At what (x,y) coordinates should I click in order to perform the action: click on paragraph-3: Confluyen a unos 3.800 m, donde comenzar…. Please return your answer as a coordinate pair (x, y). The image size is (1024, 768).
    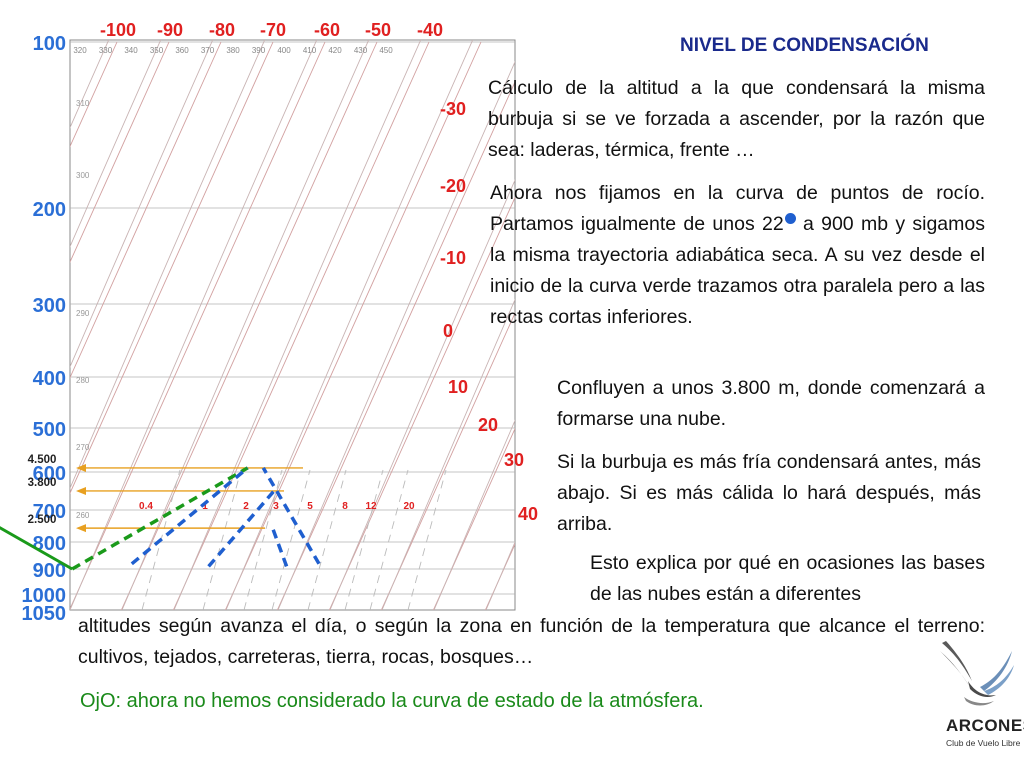
    Looking at the image, I should click on (771, 403).